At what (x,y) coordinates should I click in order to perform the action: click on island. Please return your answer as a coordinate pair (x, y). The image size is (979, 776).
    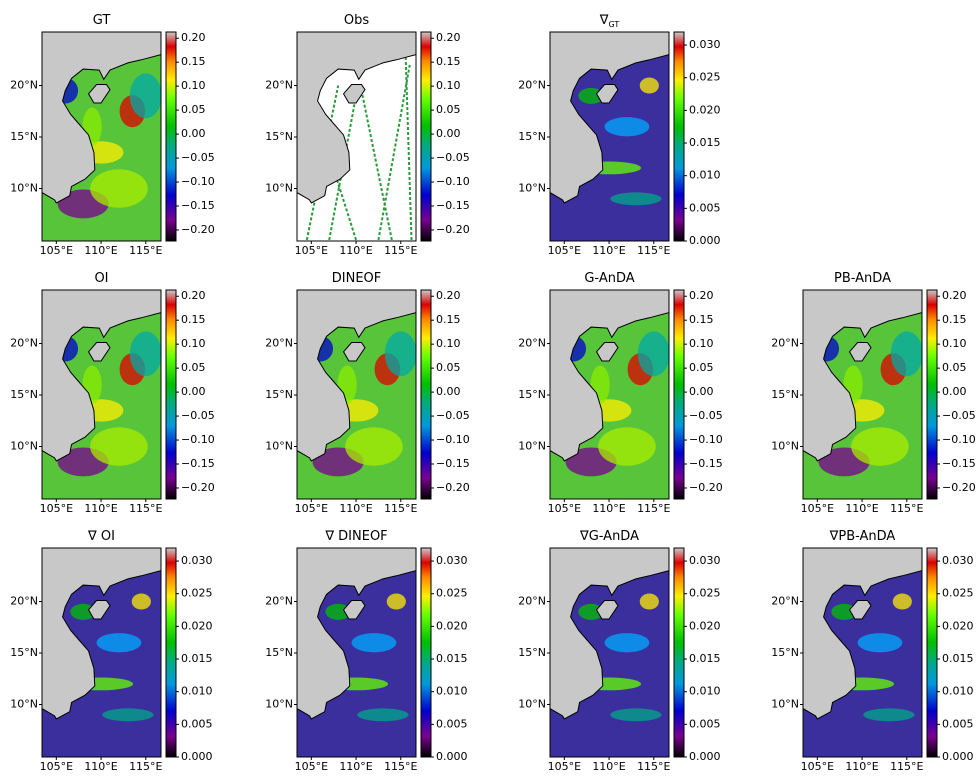
    Looking at the image, I should click on (354, 94).